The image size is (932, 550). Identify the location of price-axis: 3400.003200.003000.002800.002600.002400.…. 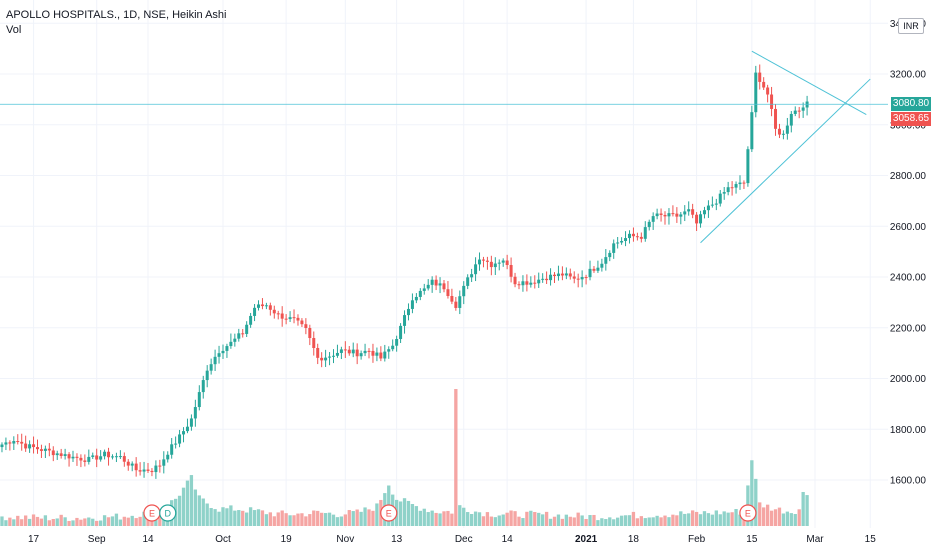
(910, 275).